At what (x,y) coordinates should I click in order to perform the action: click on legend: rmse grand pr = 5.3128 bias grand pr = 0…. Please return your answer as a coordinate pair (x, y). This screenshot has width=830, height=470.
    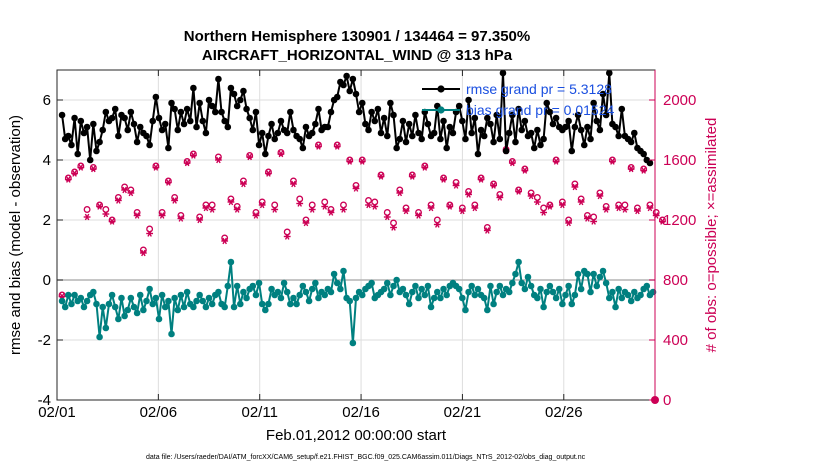
    Looking at the image, I should click on (518, 99).